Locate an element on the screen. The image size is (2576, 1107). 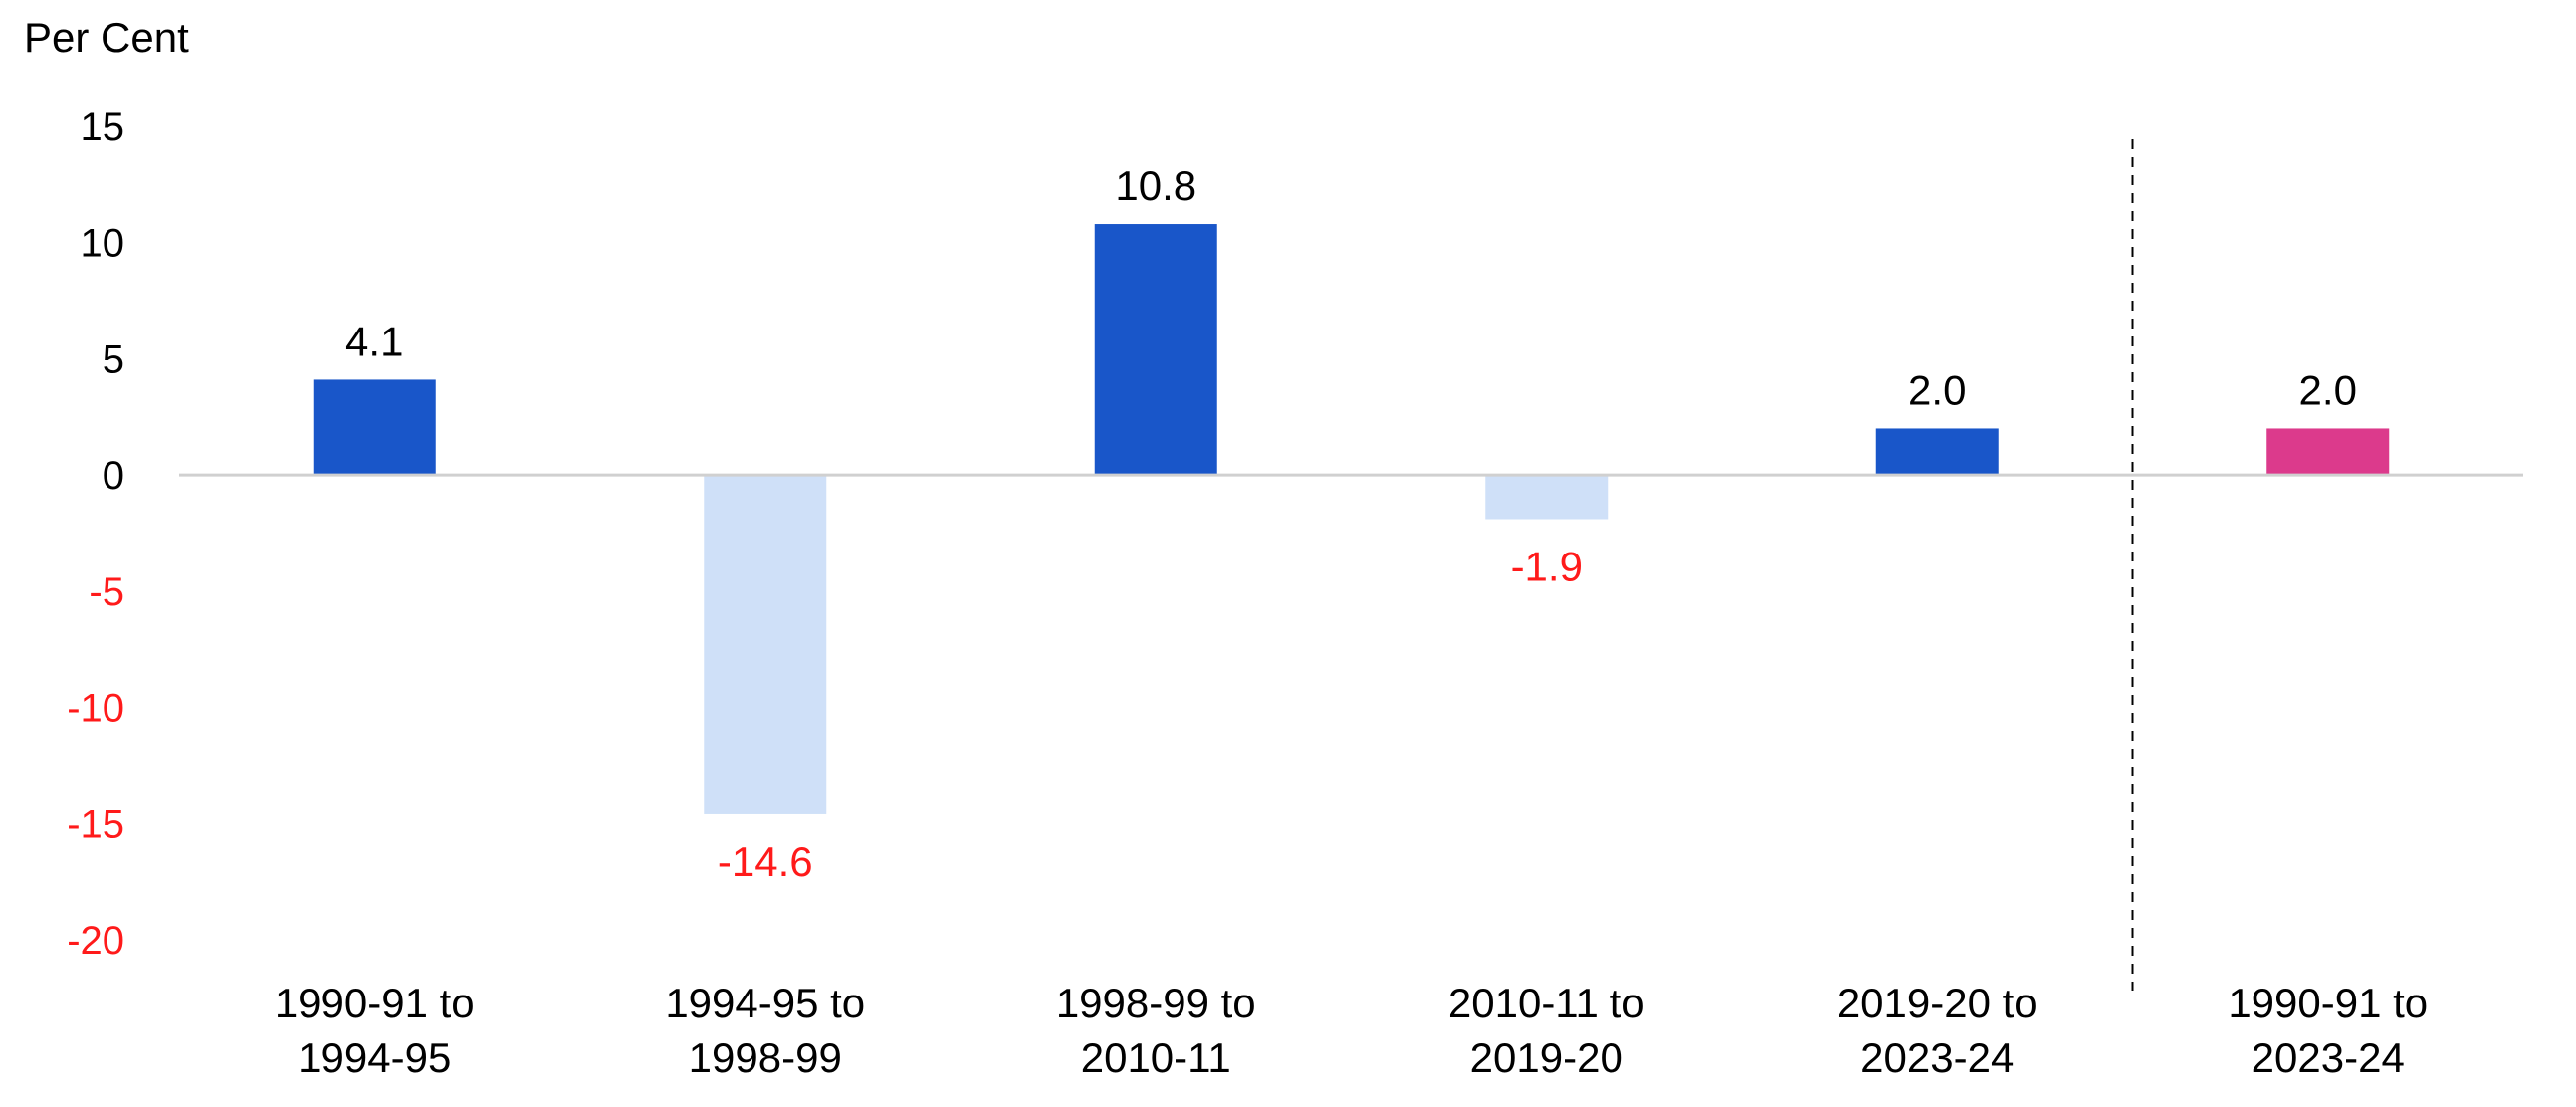
y-tick-label: 10 is located at coordinates (103, 244).